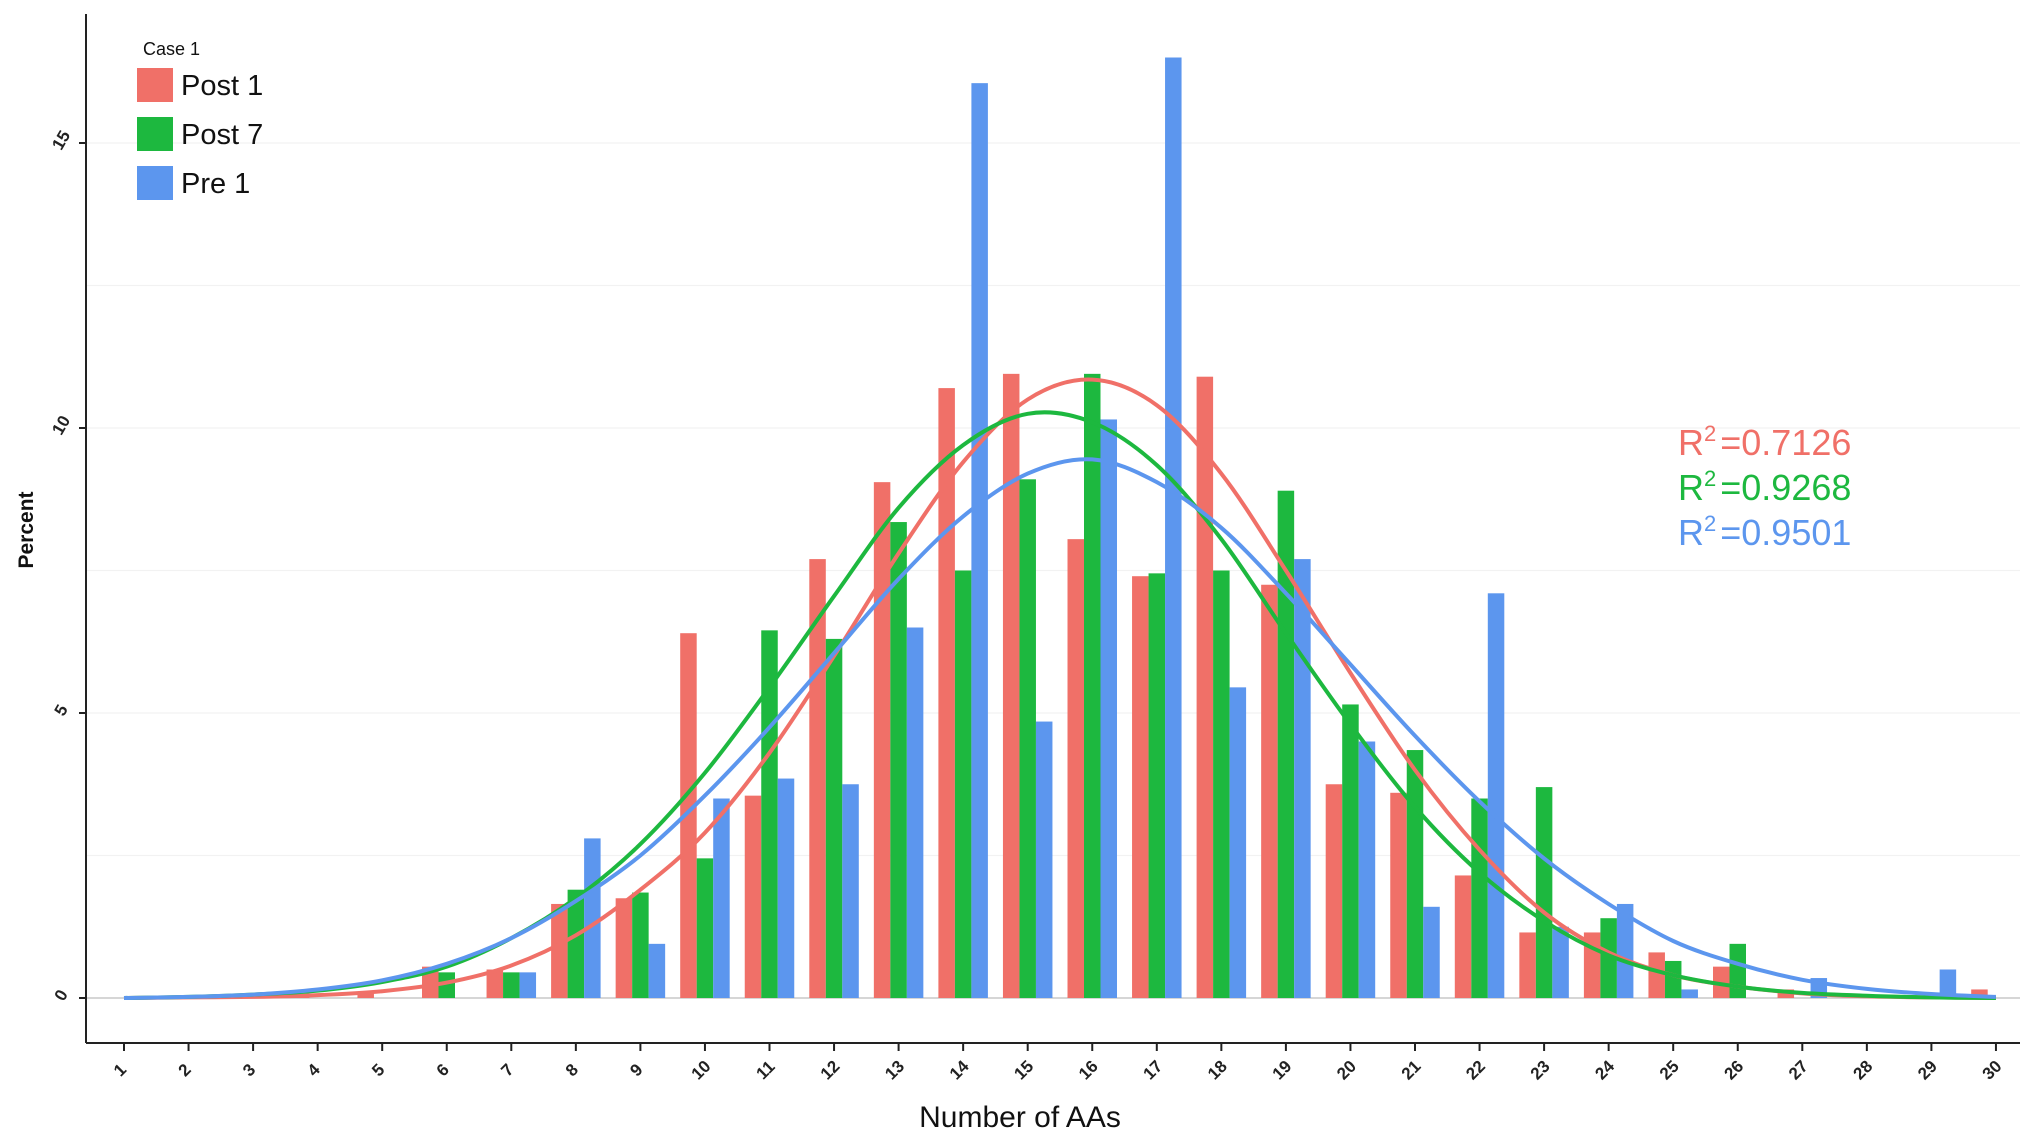 Image resolution: width=2031 pixels, height=1139 pixels. What do you see at coordinates (1927, 1070) in the screenshot?
I see `x-tick-label: 29` at bounding box center [1927, 1070].